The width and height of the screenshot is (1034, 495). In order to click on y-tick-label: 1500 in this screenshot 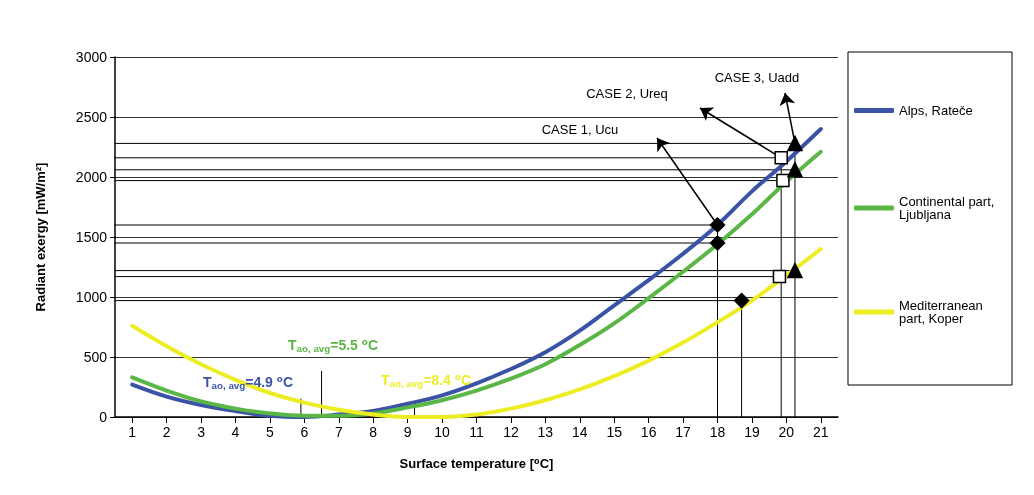, I will do `click(91, 237)`.